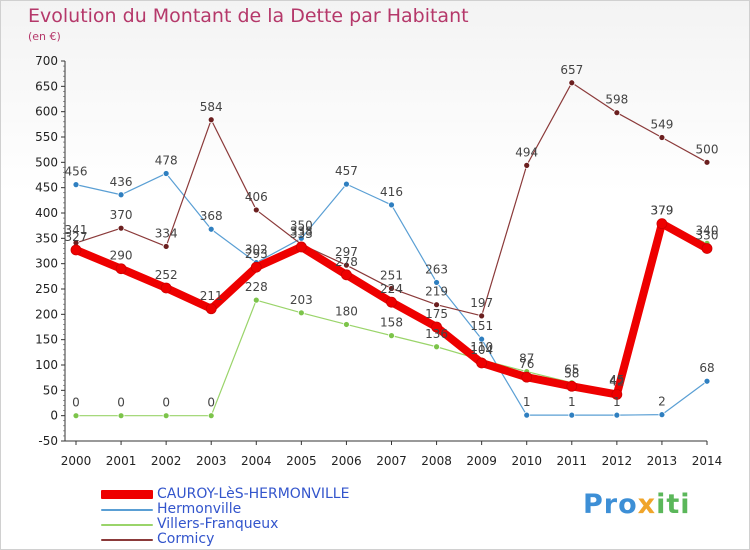 This screenshot has width=750, height=550. I want to click on y-tick-label: 400, so click(46, 213).